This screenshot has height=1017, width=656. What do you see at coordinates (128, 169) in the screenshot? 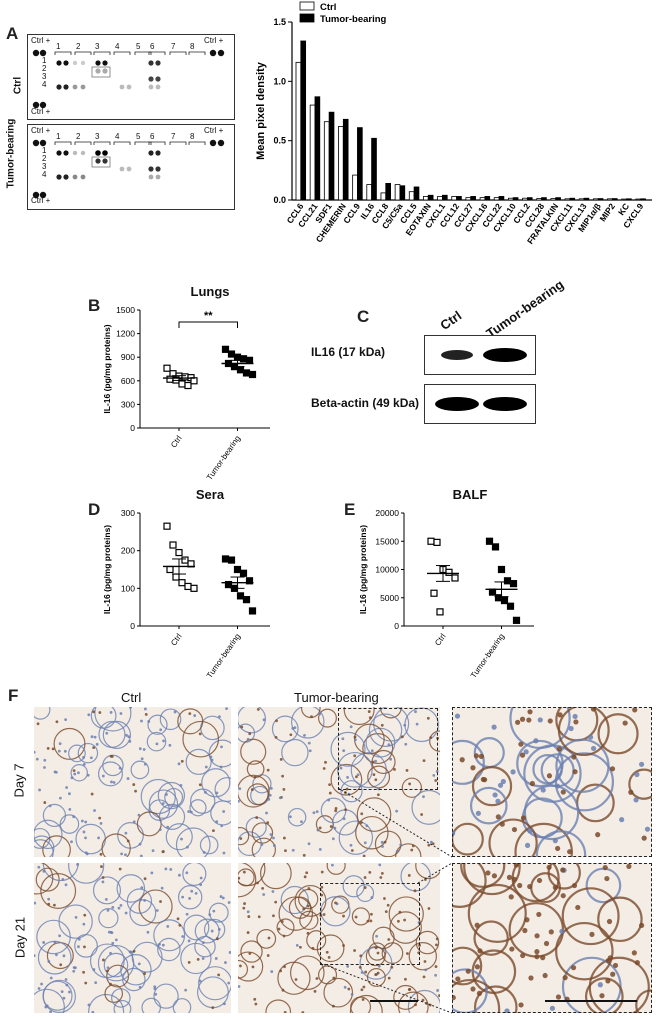
I see `array-spots-tumor` at bounding box center [128, 169].